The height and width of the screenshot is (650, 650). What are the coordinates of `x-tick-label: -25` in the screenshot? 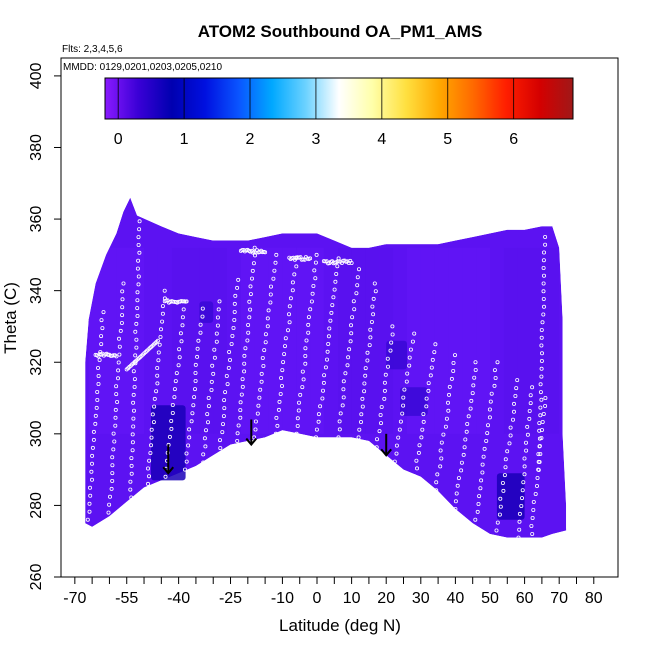 It's located at (230, 598).